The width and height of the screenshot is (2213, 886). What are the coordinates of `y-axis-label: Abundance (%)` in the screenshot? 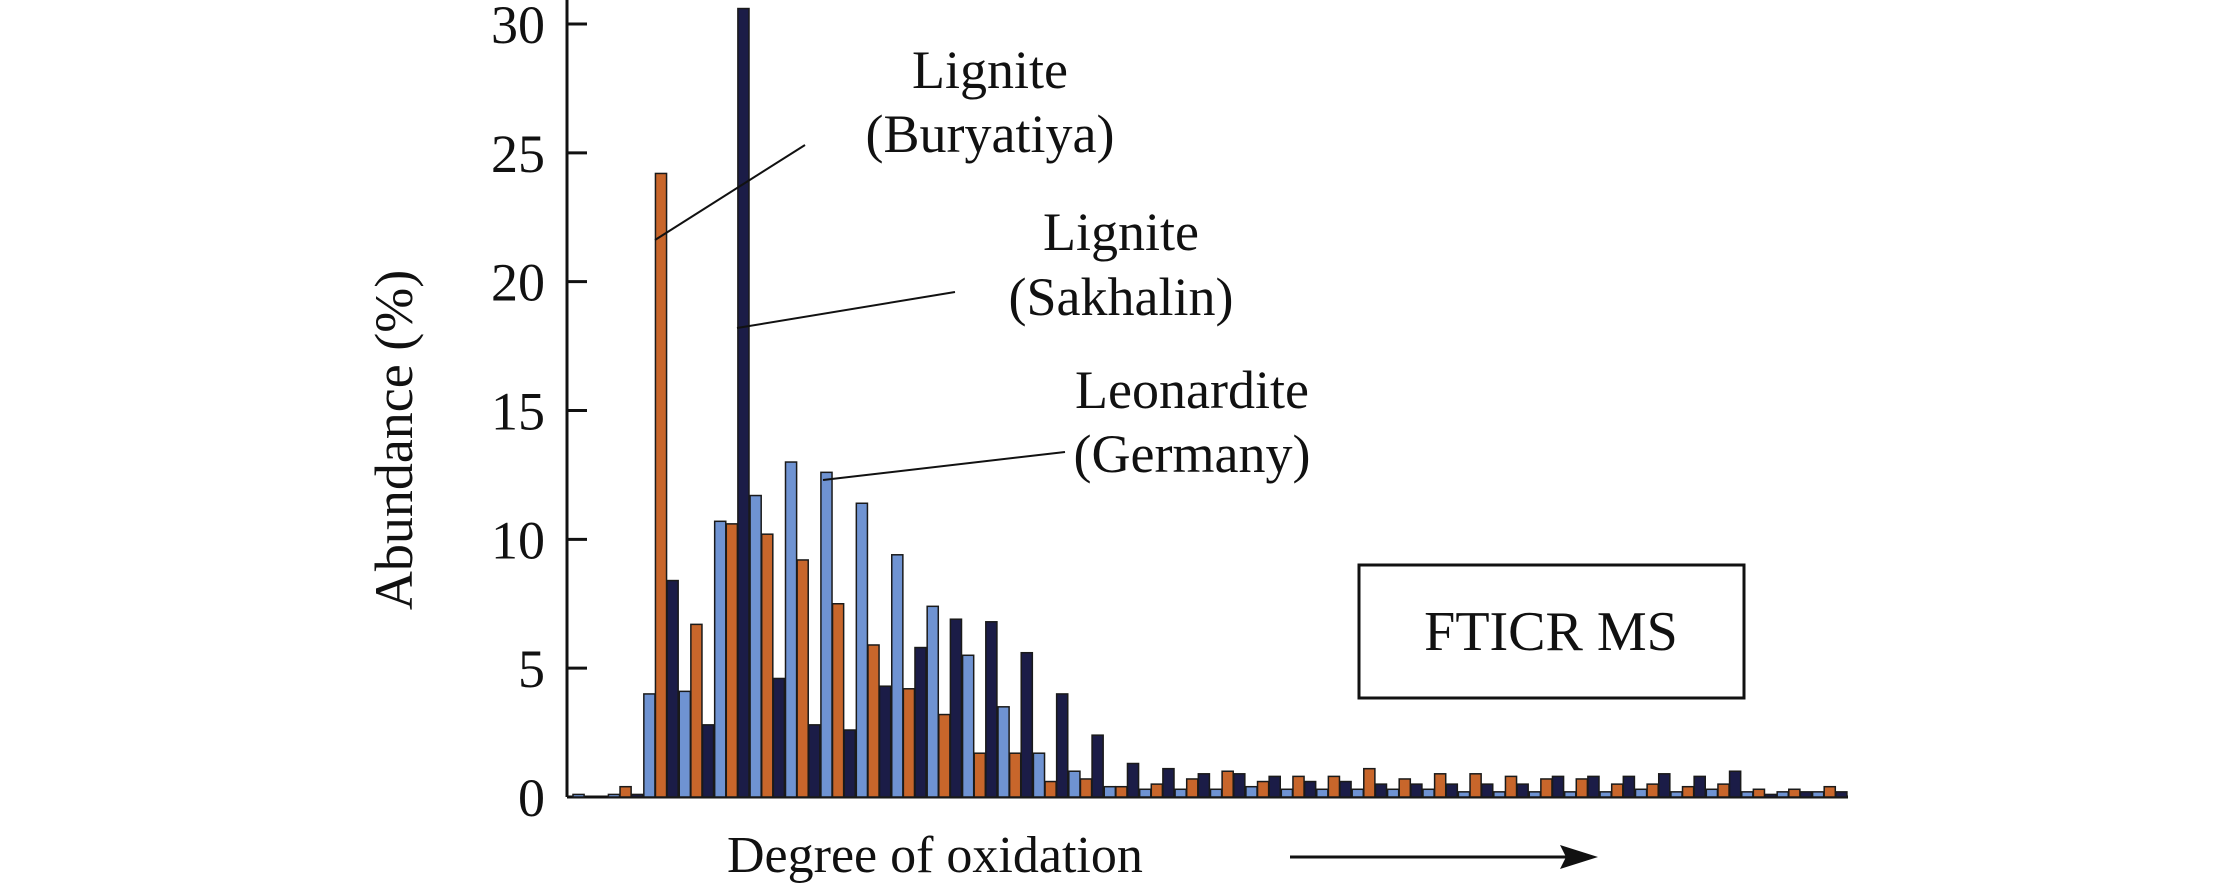 It's located at (394, 440).